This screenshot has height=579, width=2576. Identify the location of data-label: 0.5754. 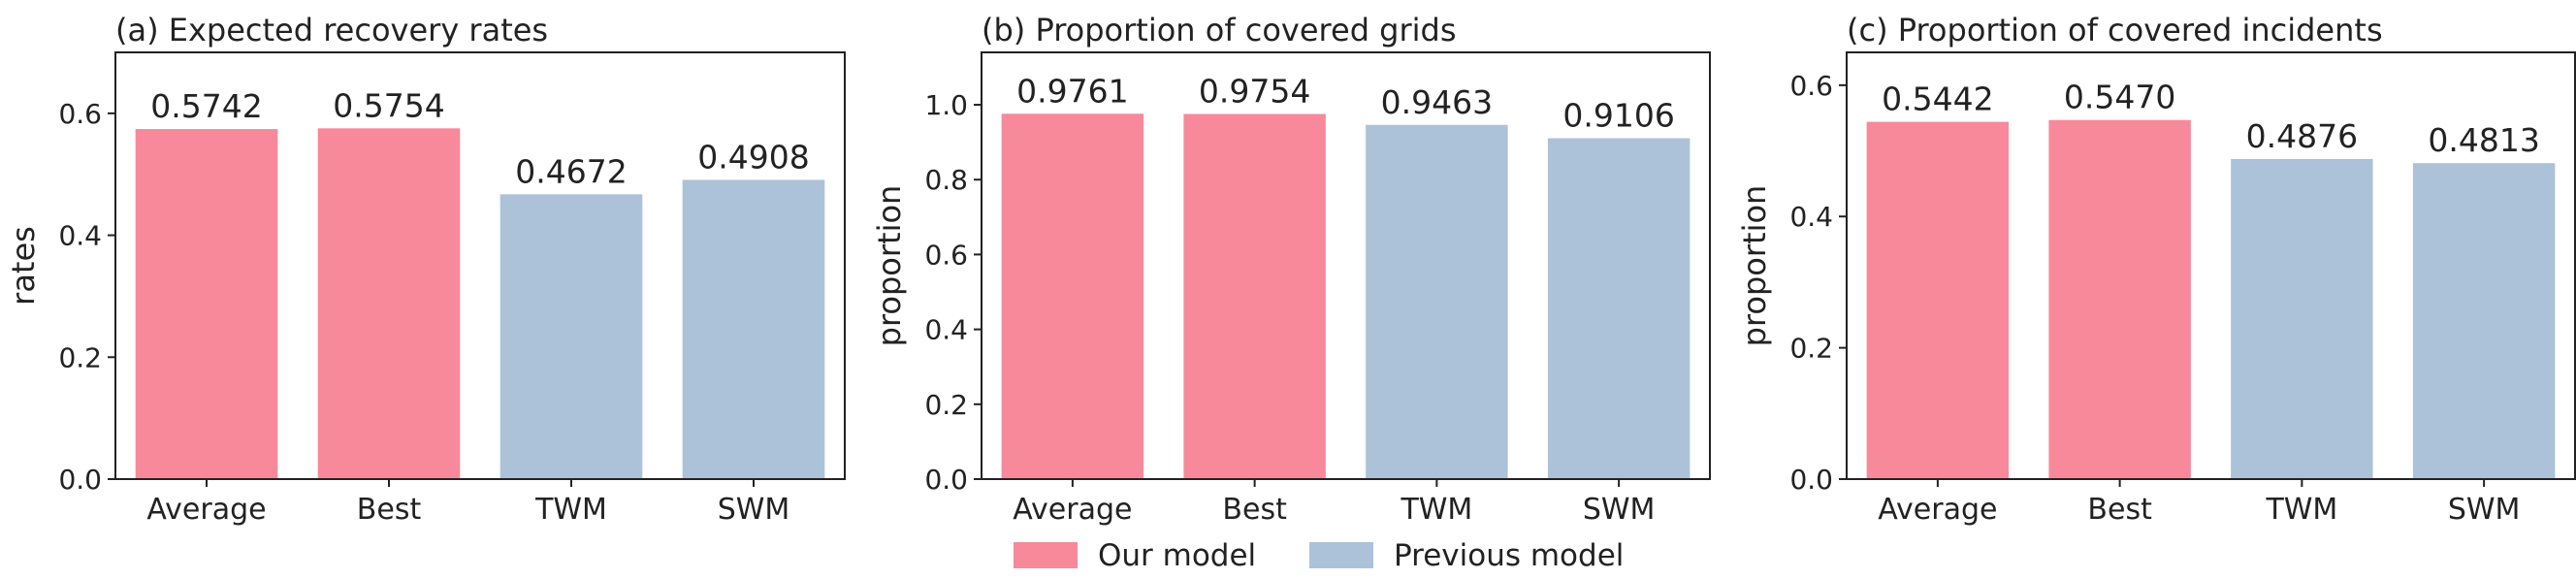
(388, 105).